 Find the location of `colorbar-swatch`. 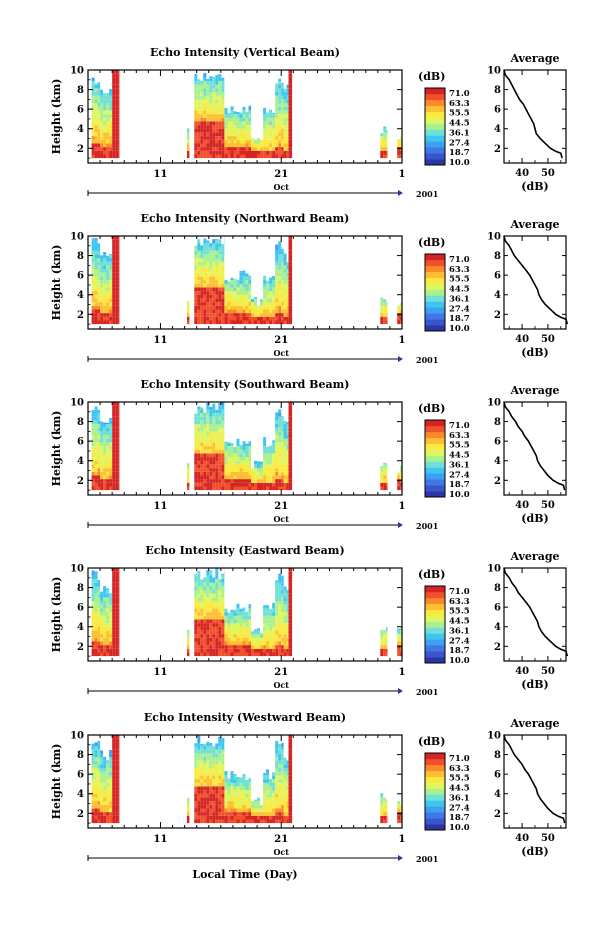

colorbar-swatch is located at coordinates (435, 601).